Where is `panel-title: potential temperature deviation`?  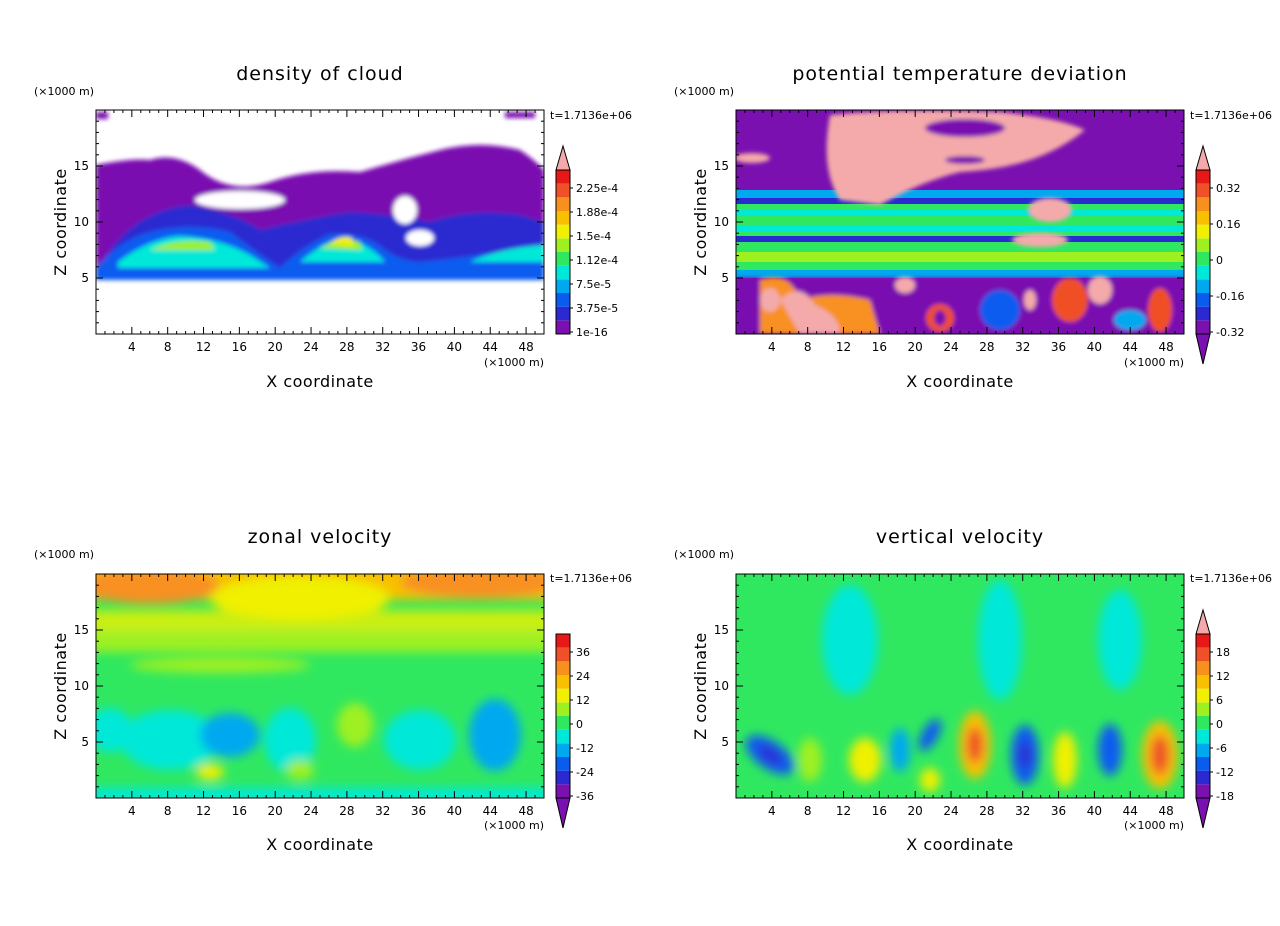 panel-title: potential temperature deviation is located at coordinates (959, 74).